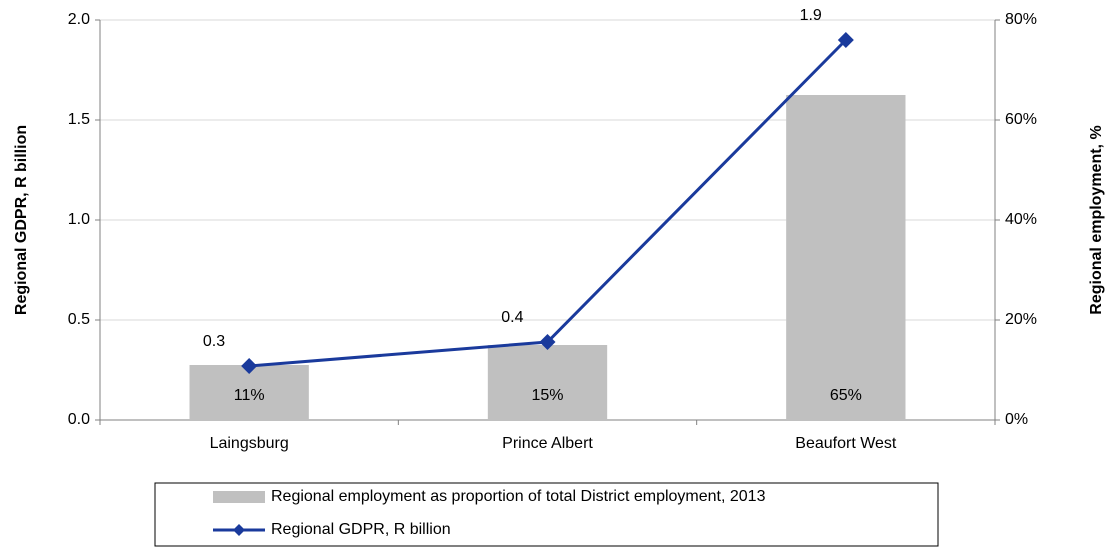 The height and width of the screenshot is (547, 1111). What do you see at coordinates (846, 395) in the screenshot?
I see `bar-value-label: 65%` at bounding box center [846, 395].